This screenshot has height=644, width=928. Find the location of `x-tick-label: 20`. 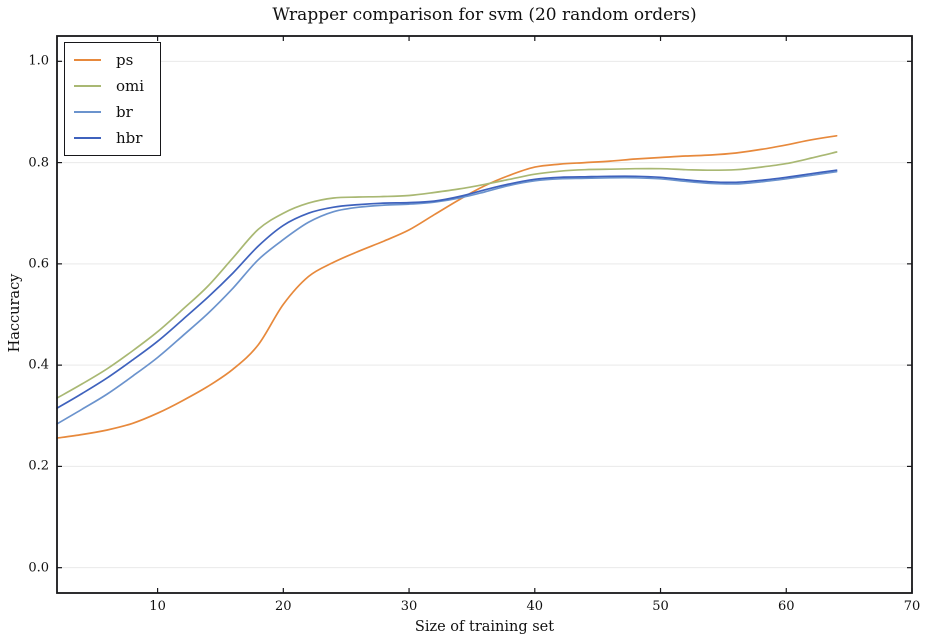

x-tick-label: 20 is located at coordinates (283, 606).